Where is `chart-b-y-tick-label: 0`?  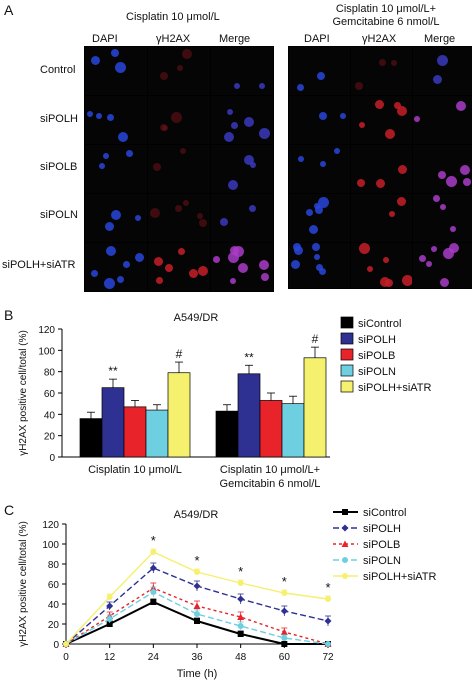
chart-b-y-tick-label: 0 is located at coordinates (52, 458).